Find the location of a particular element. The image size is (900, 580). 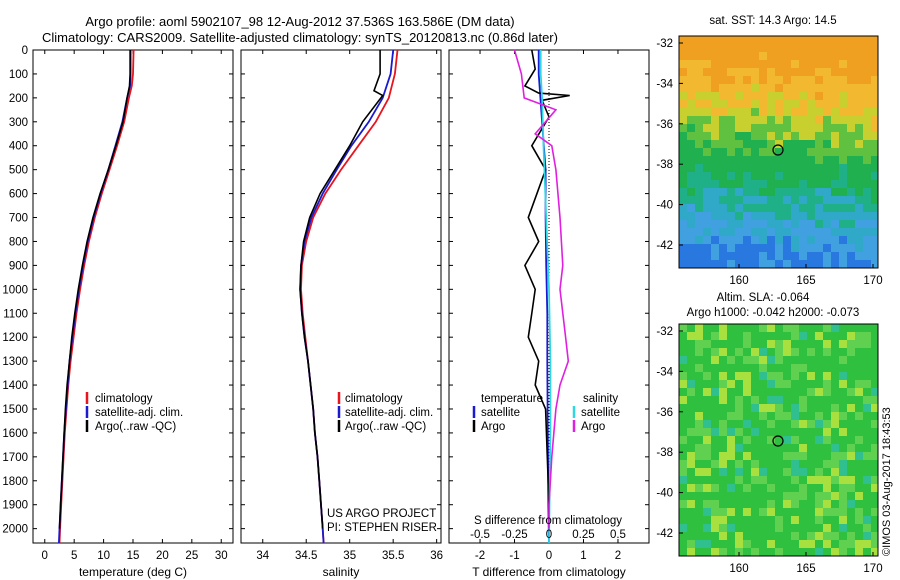

temperature-xtick-label: 0 is located at coordinates (45, 556).